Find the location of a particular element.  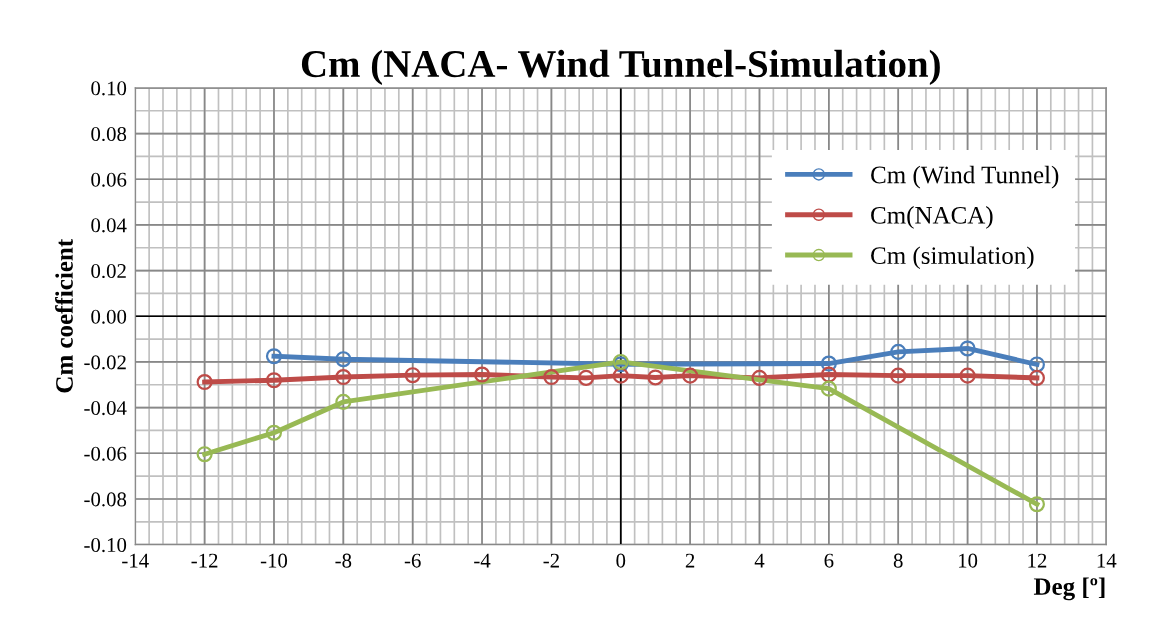

y-tick-label: -0.08 is located at coordinates (105, 499).